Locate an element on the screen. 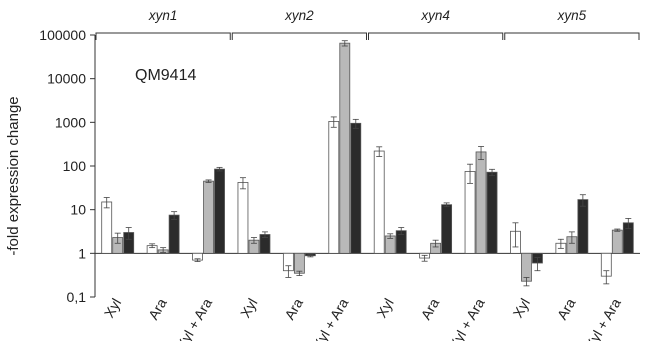  group-label: xyn1 is located at coordinates (163, 15).